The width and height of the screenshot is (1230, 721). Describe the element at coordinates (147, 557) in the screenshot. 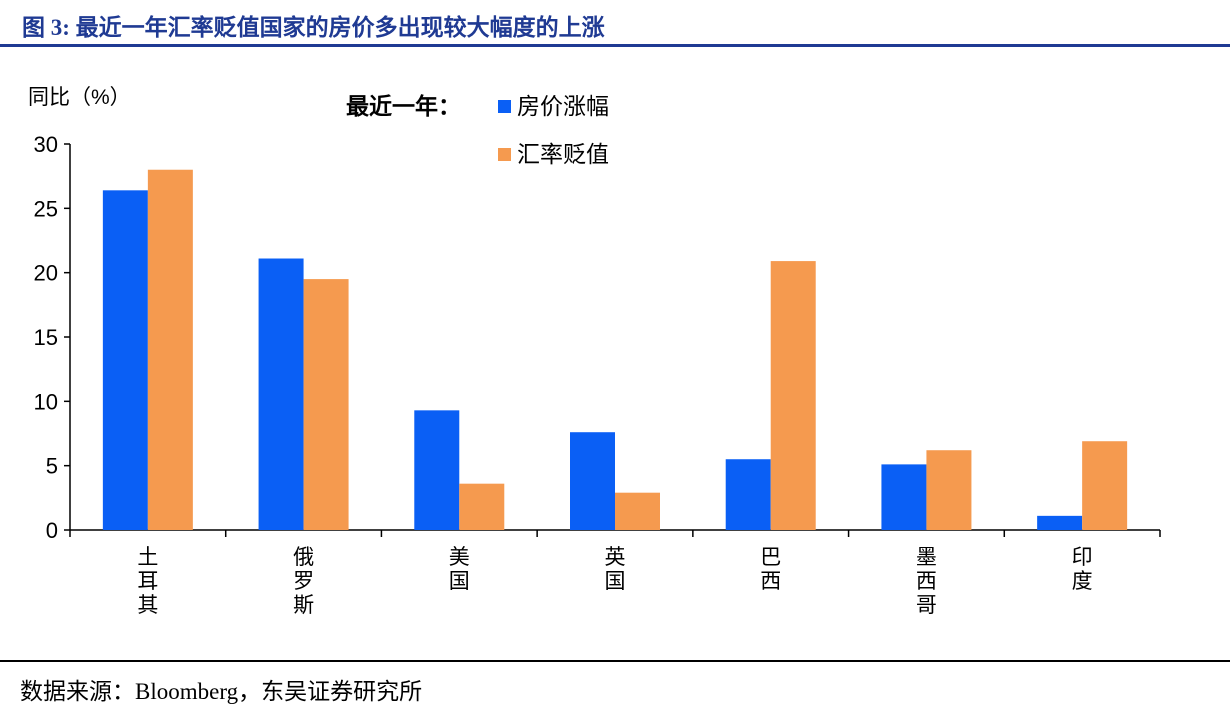

I see `x-tick-label: 土` at that location.